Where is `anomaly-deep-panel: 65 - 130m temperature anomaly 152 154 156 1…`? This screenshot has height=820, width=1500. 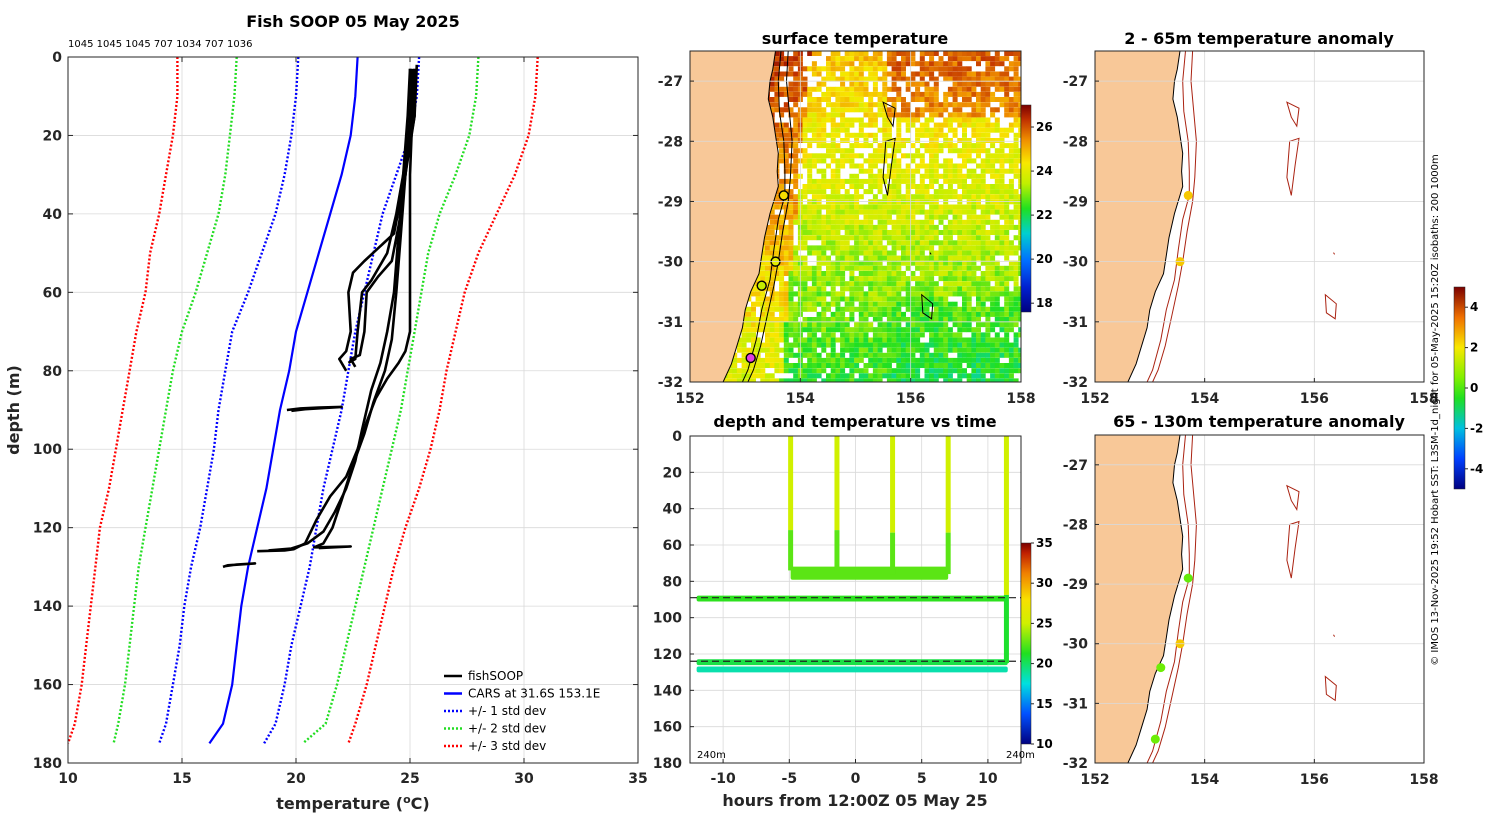 anomaly-deep-panel: 65 - 130m temperature anomaly 152 154 156 1… is located at coordinates (1251, 600).